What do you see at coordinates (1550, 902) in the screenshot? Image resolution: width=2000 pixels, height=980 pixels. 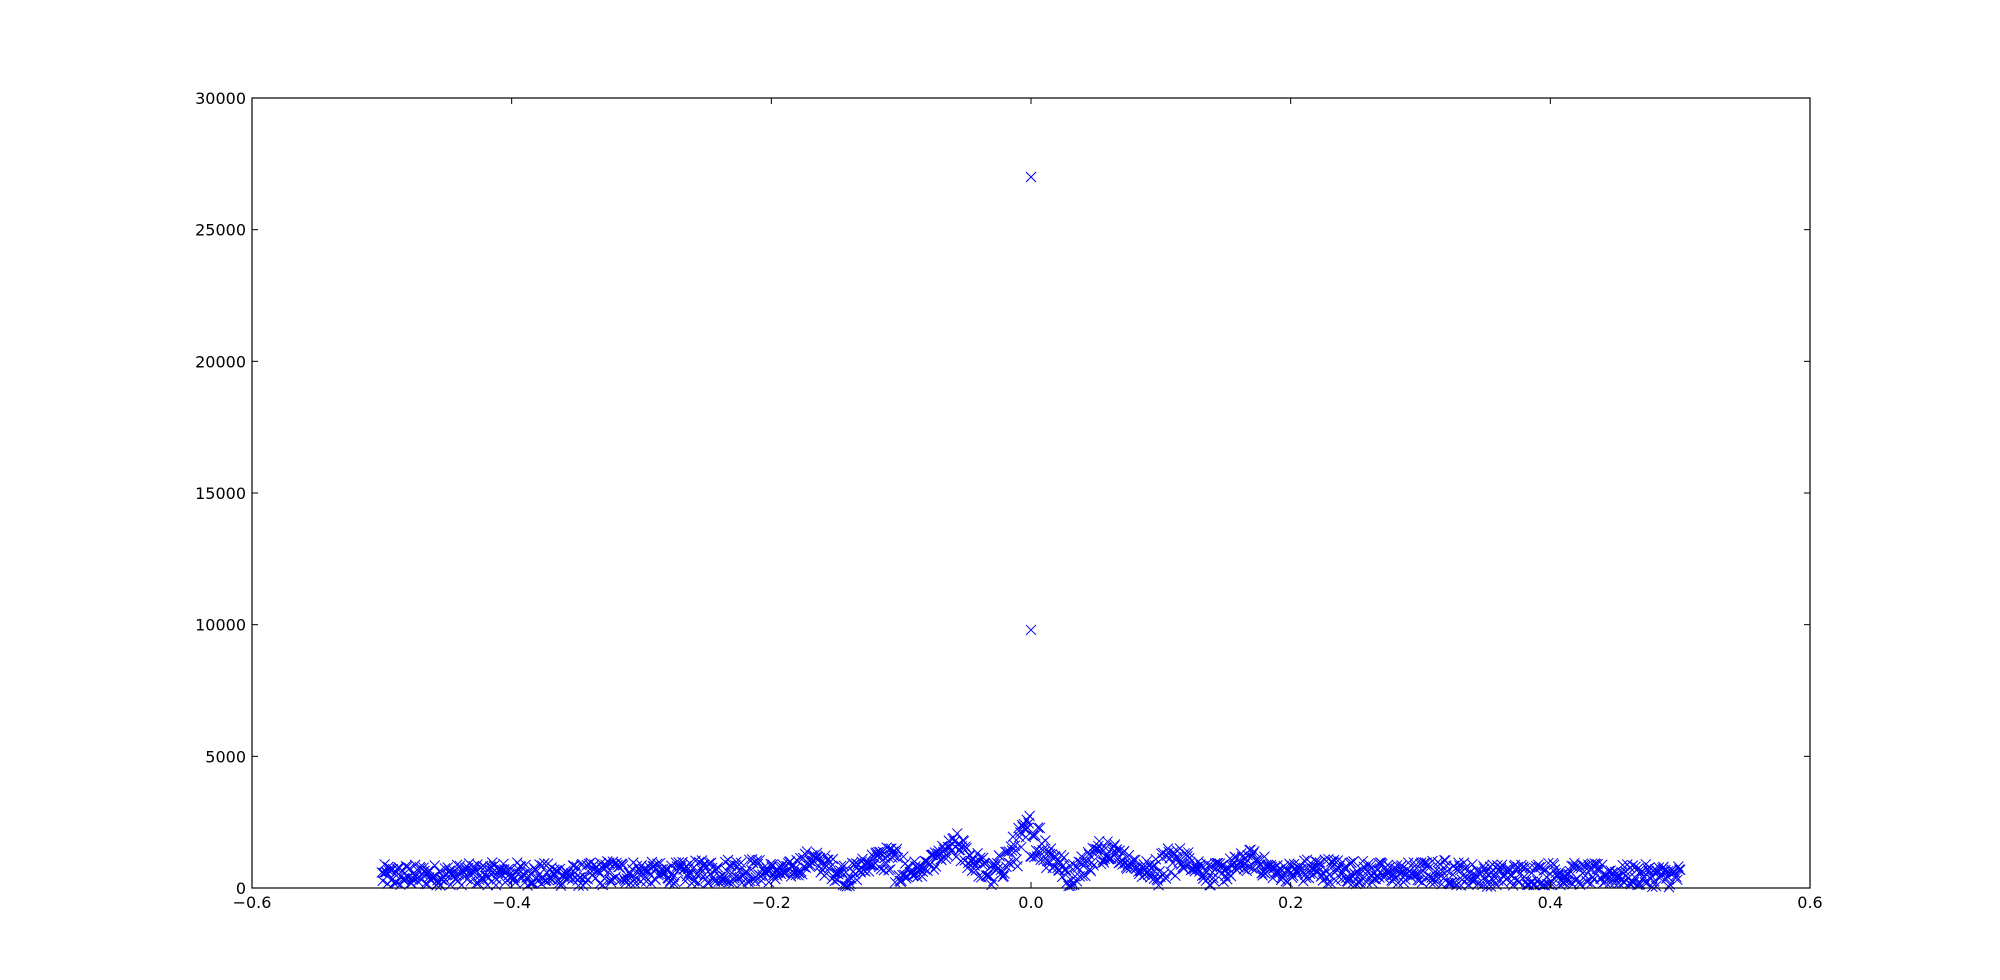 I see `x-tick-label: 0.4` at bounding box center [1550, 902].